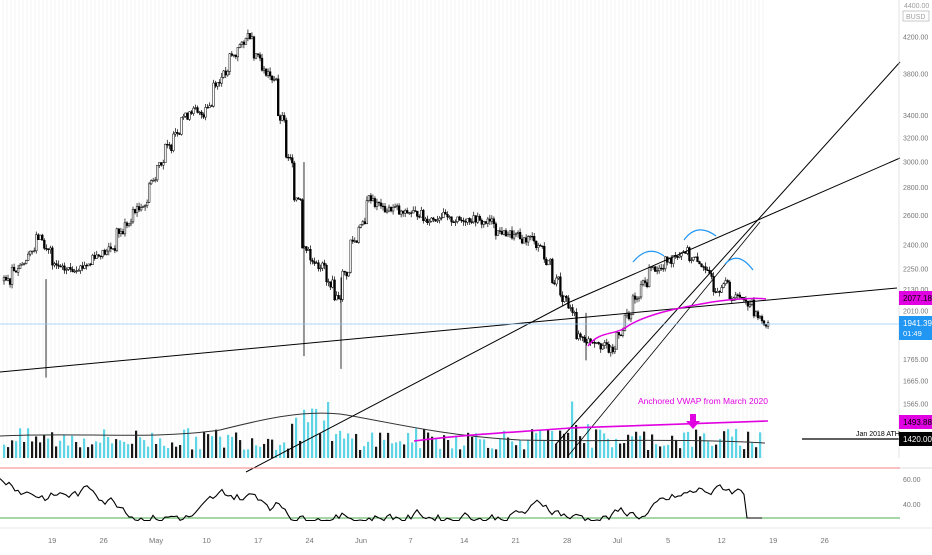 The height and width of the screenshot is (555, 932). What do you see at coordinates (917, 422) in the screenshot?
I see `svg-text: 1493.88` at bounding box center [917, 422].